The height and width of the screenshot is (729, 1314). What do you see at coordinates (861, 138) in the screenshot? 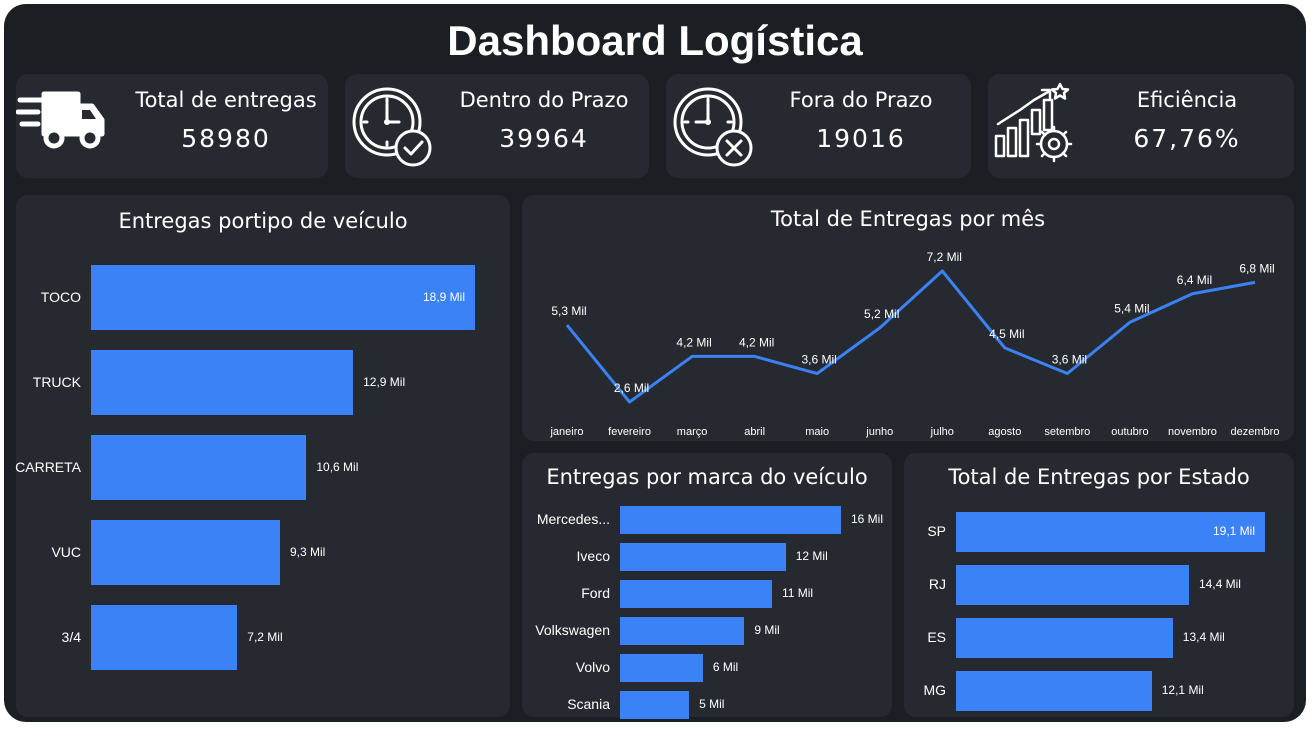
I see `kpi-value: 19016` at bounding box center [861, 138].